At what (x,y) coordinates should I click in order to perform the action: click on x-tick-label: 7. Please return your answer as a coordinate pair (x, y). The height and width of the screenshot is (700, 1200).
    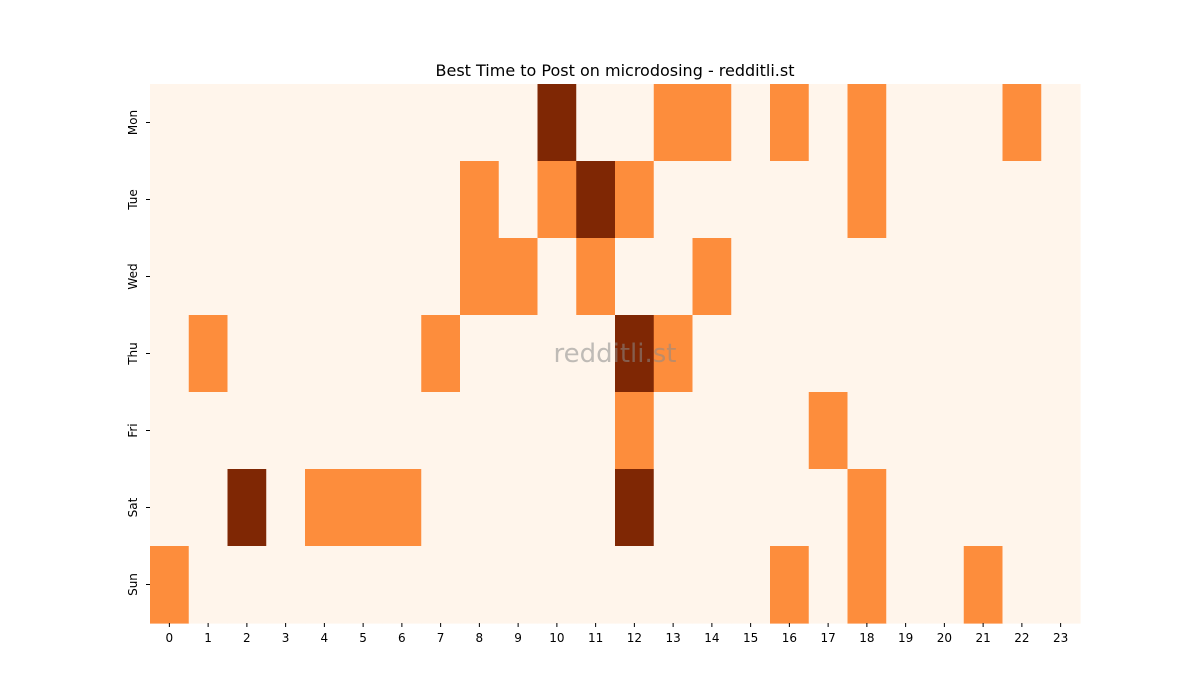
    Looking at the image, I should click on (441, 638).